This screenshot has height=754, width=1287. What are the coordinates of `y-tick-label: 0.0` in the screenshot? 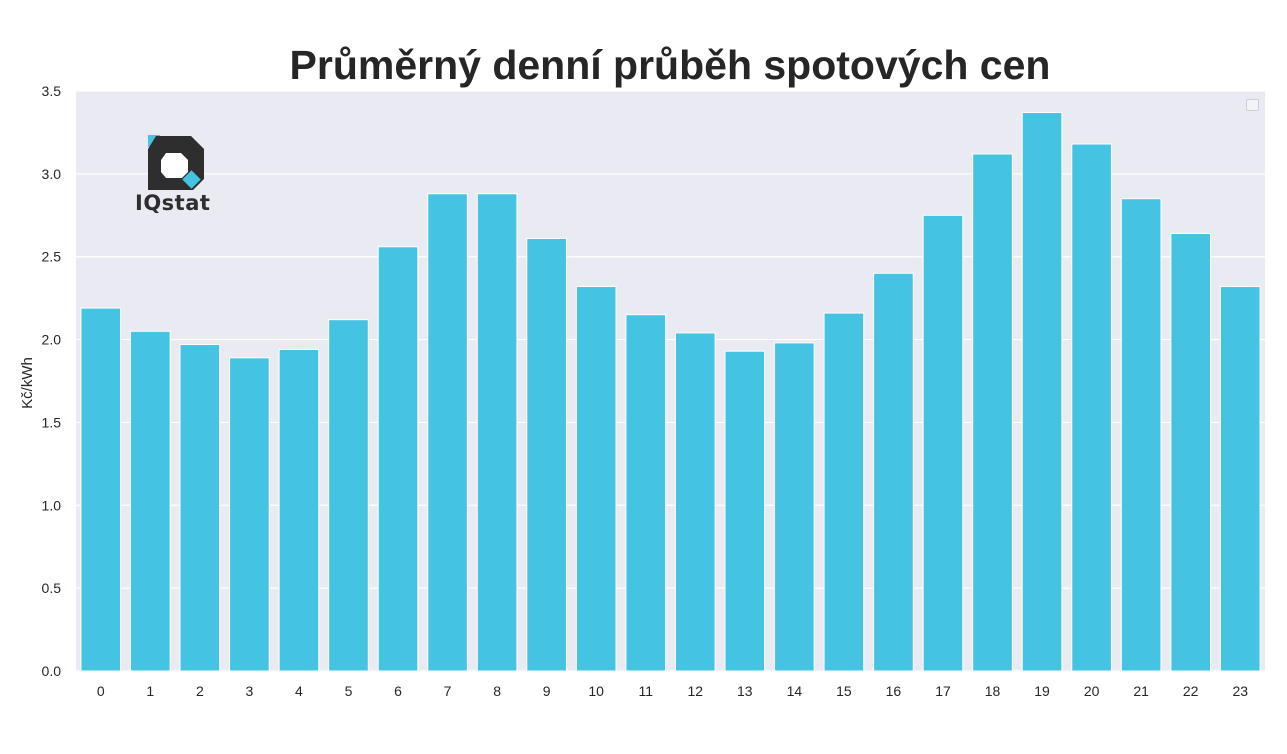 It's located at (52, 671).